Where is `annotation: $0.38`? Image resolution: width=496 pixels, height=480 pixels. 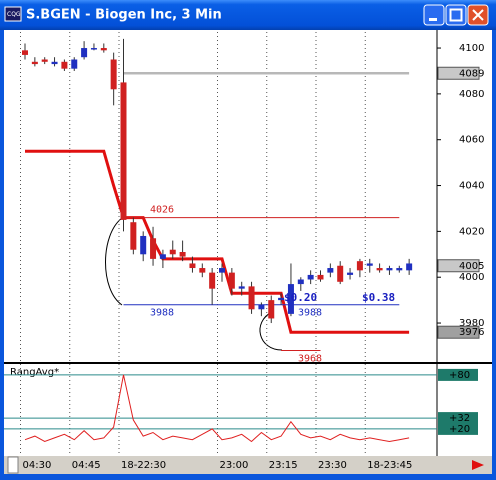
annotation: $0.38 is located at coordinates (378, 297).